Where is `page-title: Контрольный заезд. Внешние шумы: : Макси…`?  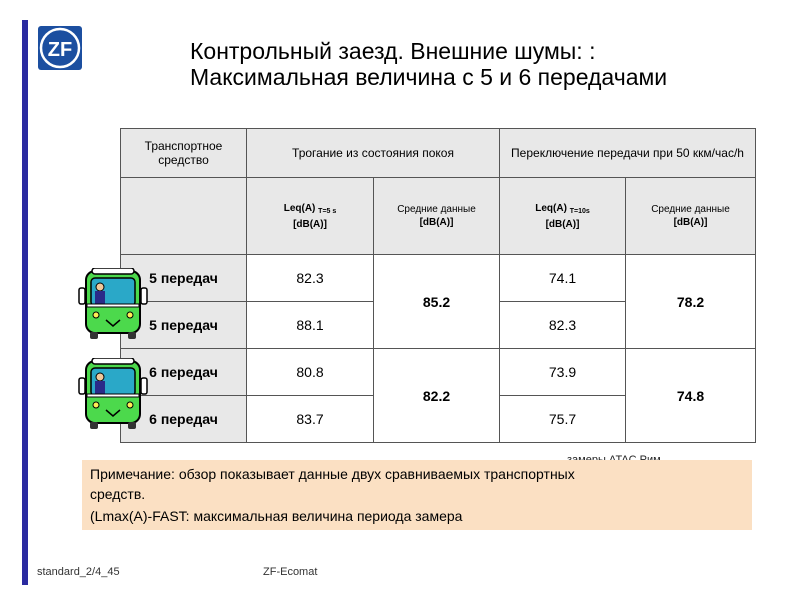 page-title: Контрольный заезд. Внешние шумы: : Макси… is located at coordinates (429, 64).